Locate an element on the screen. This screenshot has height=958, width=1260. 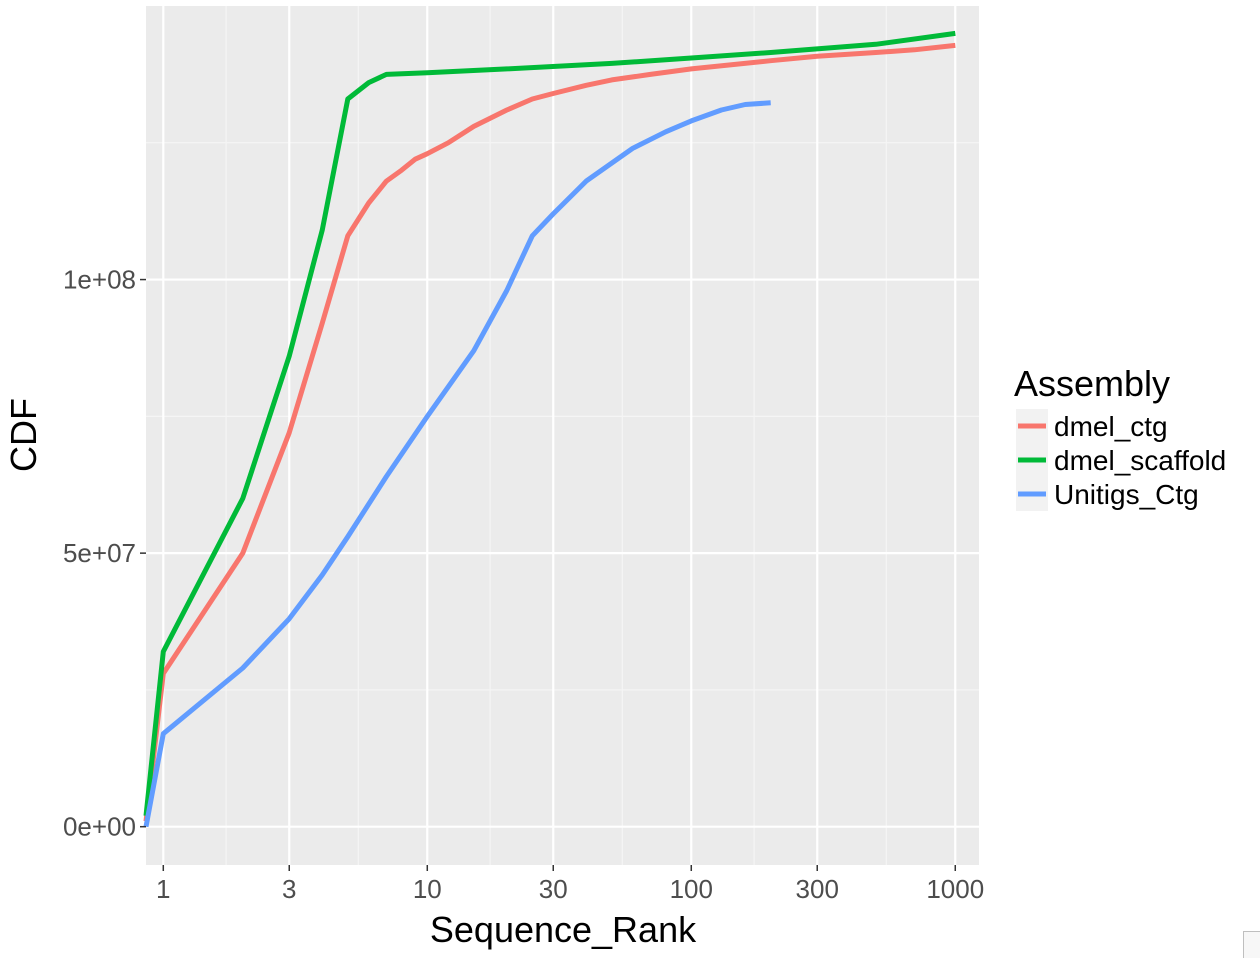
x-tick-label: 1000 is located at coordinates (955, 889).